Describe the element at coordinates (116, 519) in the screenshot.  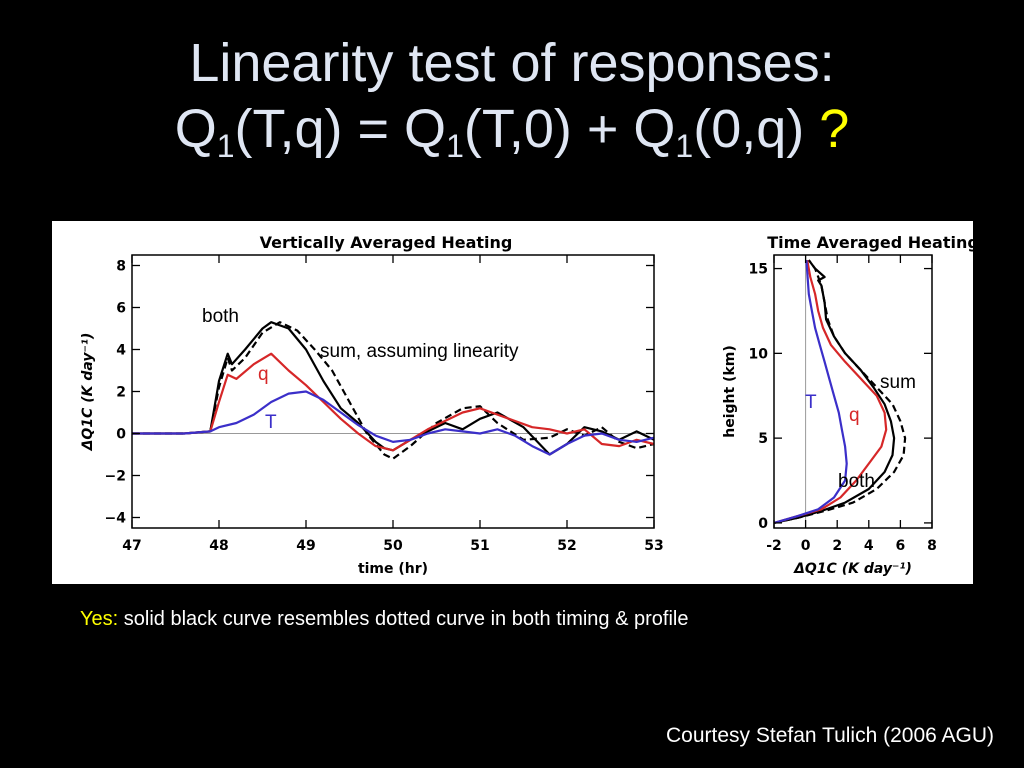
I see `left-y-tick-label: −4` at that location.